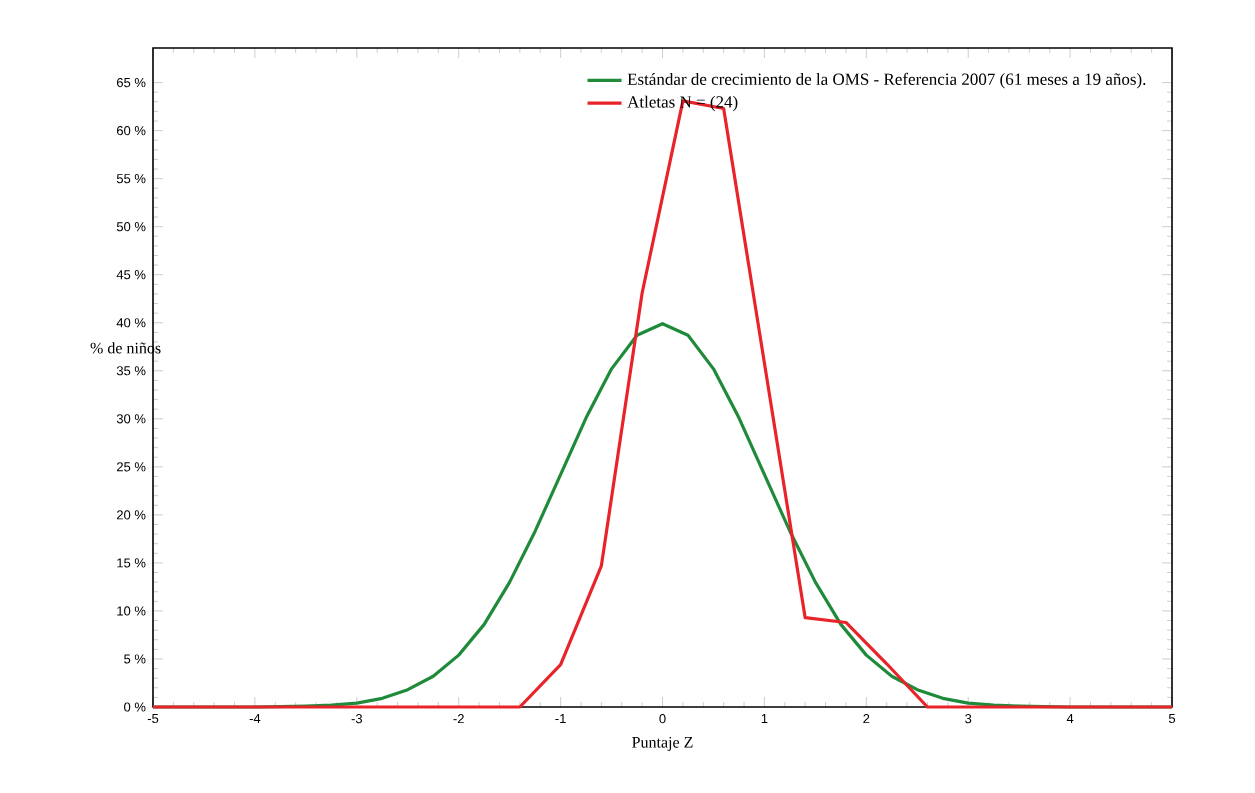  Describe the element at coordinates (131, 515) in the screenshot. I see `y-tick-label: 20 %` at that location.